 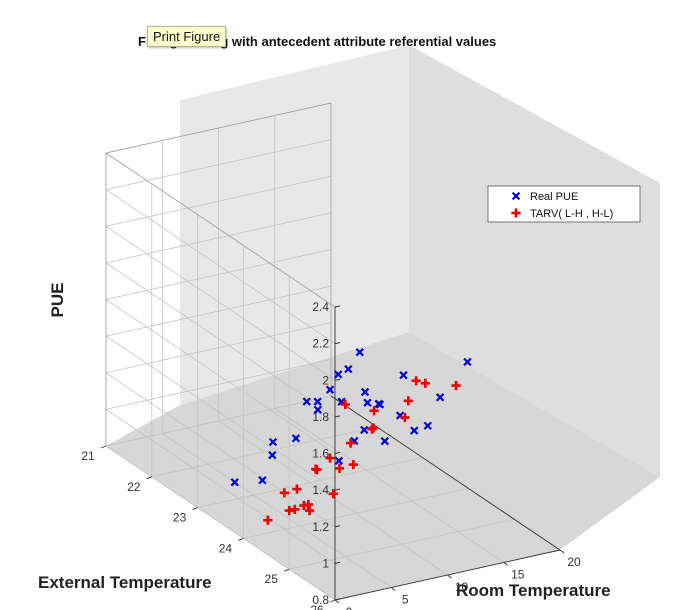 What do you see at coordinates (320, 527) in the screenshot?
I see `z-tick-label: 1.2` at bounding box center [320, 527].